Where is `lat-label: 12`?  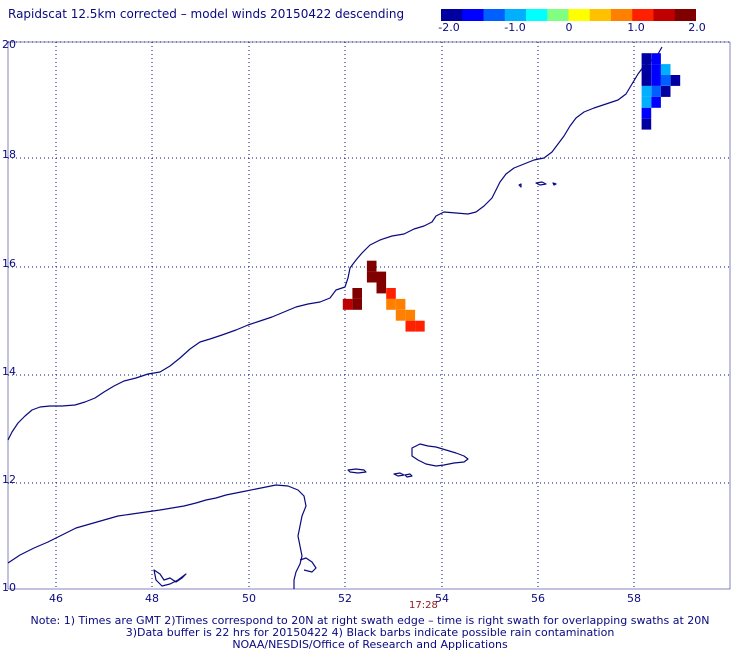 lat-label: 12 is located at coordinates (9, 479).